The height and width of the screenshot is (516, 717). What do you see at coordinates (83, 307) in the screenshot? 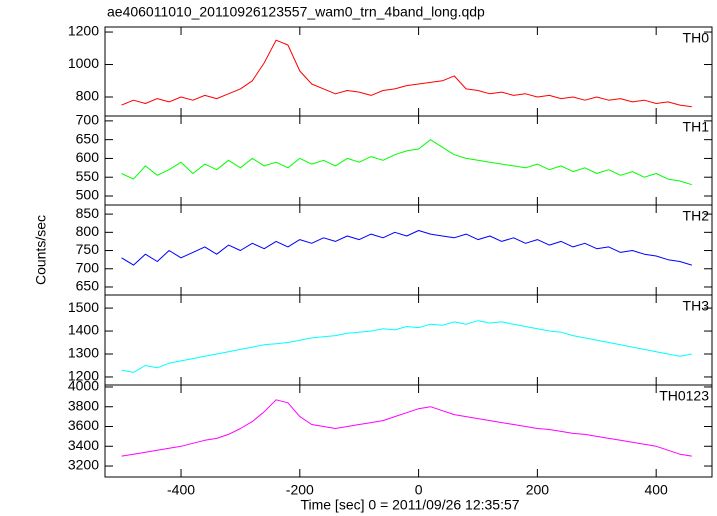
I see `y-tick-label: 1500` at bounding box center [83, 307].